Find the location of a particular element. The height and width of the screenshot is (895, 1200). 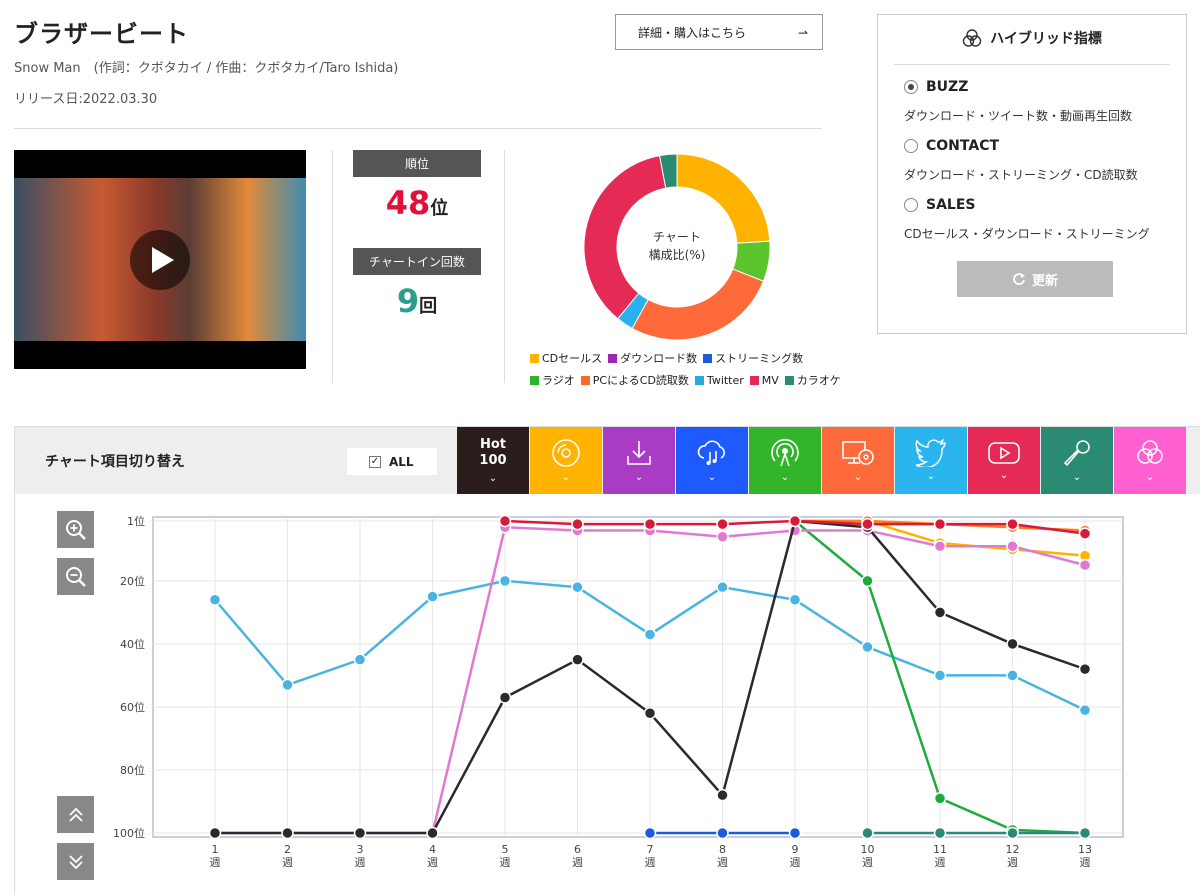

x-tick-label: 3 is located at coordinates (360, 849).